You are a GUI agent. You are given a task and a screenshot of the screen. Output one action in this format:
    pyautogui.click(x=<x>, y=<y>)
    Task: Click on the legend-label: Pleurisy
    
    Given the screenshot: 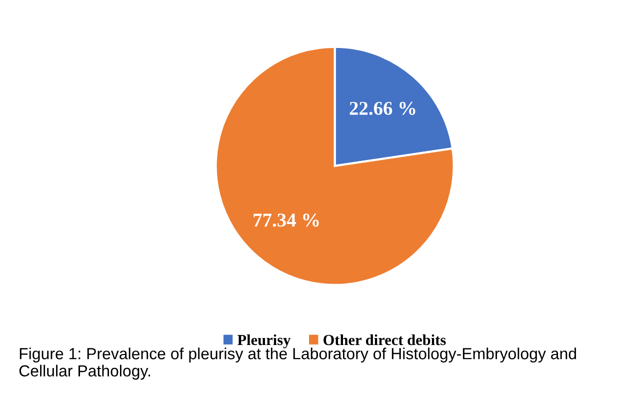 What is the action you would take?
    pyautogui.click(x=264, y=341)
    